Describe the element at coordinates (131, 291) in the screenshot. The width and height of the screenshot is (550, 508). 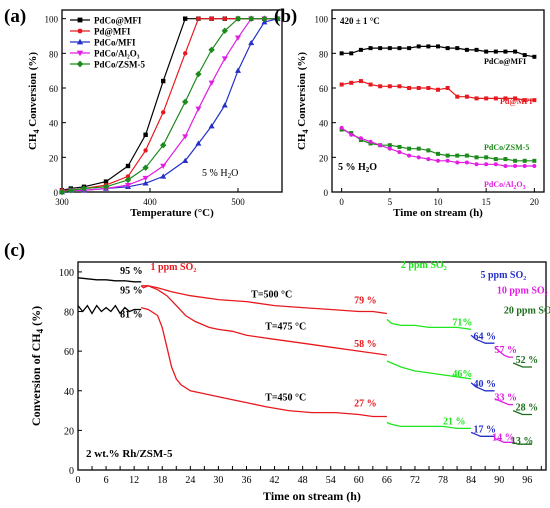
I see `annotation-label: 95 %` at that location.